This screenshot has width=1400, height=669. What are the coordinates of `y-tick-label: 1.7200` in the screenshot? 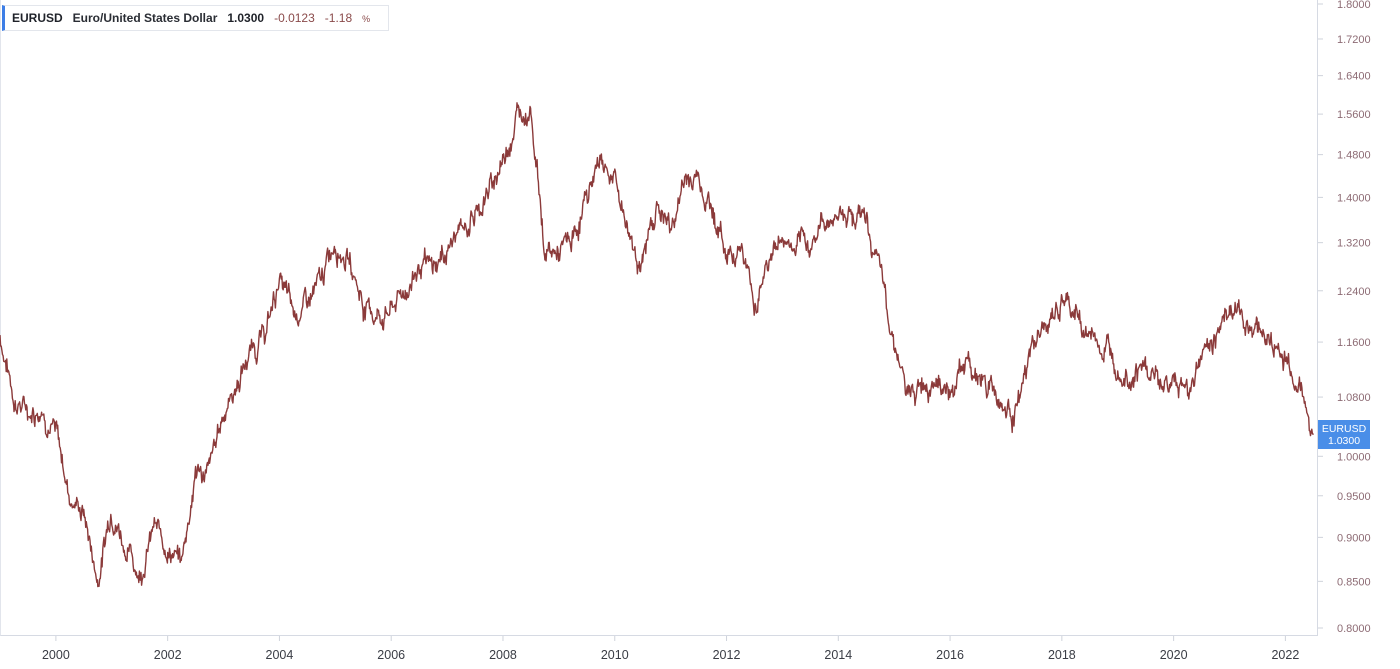 It's located at (1354, 40).